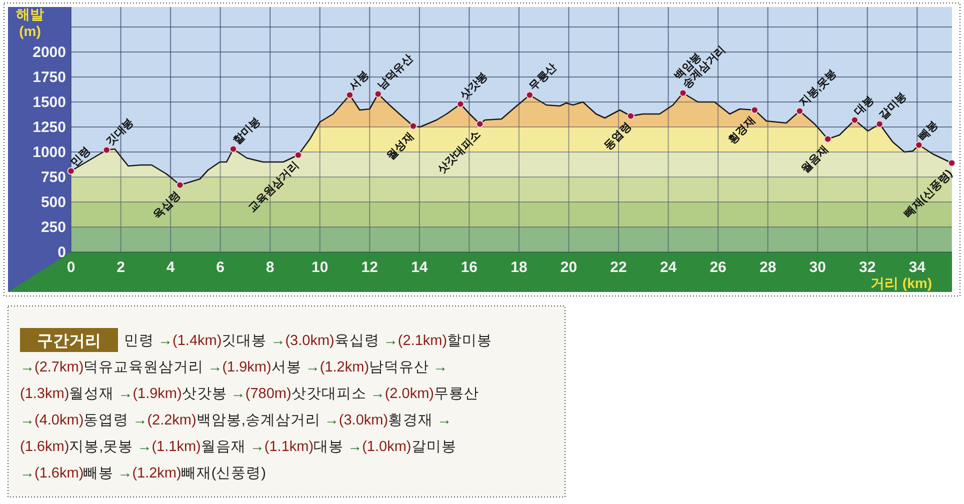  What do you see at coordinates (49, 152) in the screenshot?
I see `y-tick-label: 1000` at bounding box center [49, 152].